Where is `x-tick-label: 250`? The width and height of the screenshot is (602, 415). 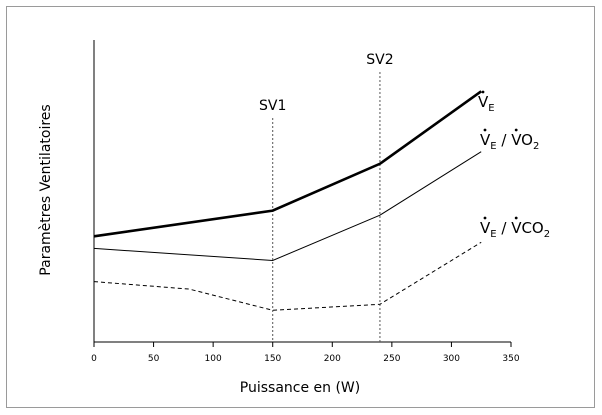
x-tick-label: 250 is located at coordinates (391, 359).